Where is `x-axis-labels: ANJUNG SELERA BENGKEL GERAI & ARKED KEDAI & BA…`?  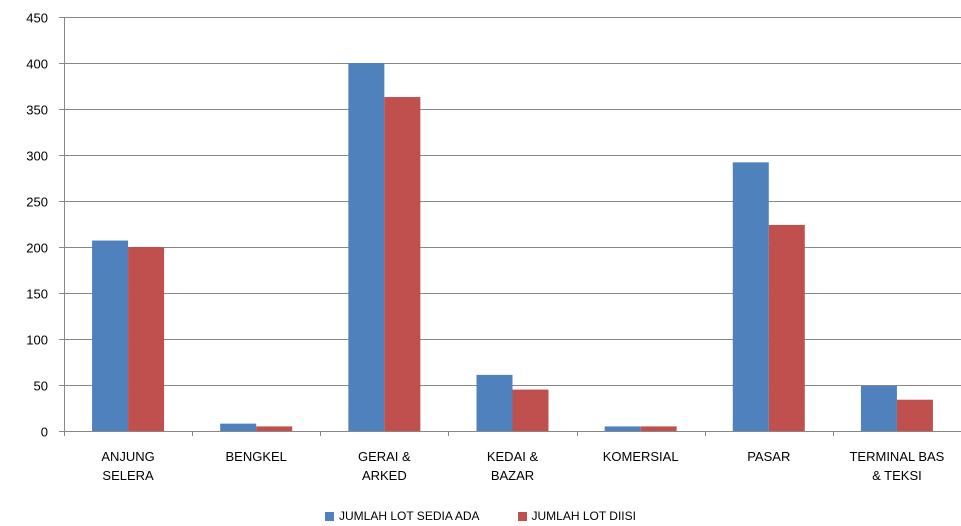
x-axis-labels: ANJUNG SELERA BENGKEL GERAI & ARKED KEDAI & BA… is located at coordinates (522, 466).